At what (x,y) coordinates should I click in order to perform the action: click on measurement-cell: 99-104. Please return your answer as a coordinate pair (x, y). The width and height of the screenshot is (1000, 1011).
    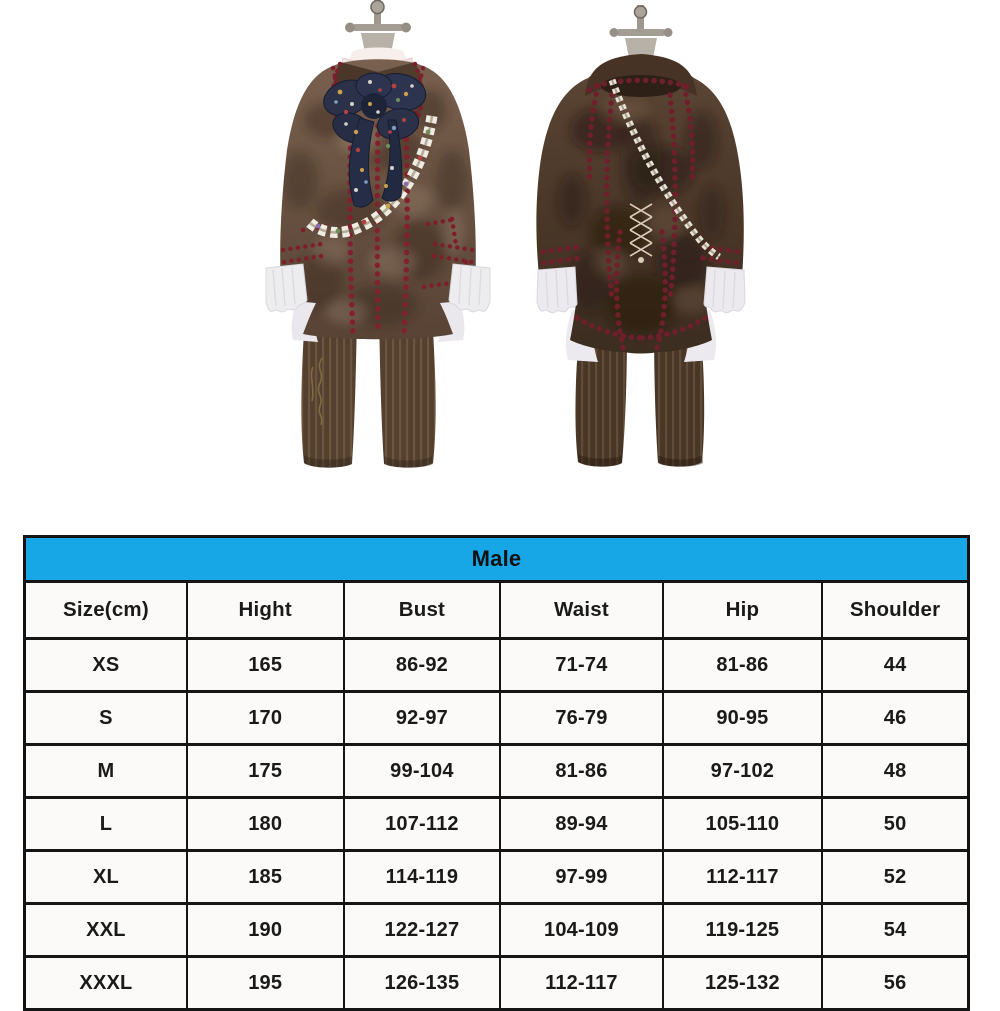
    Looking at the image, I should click on (422, 771).